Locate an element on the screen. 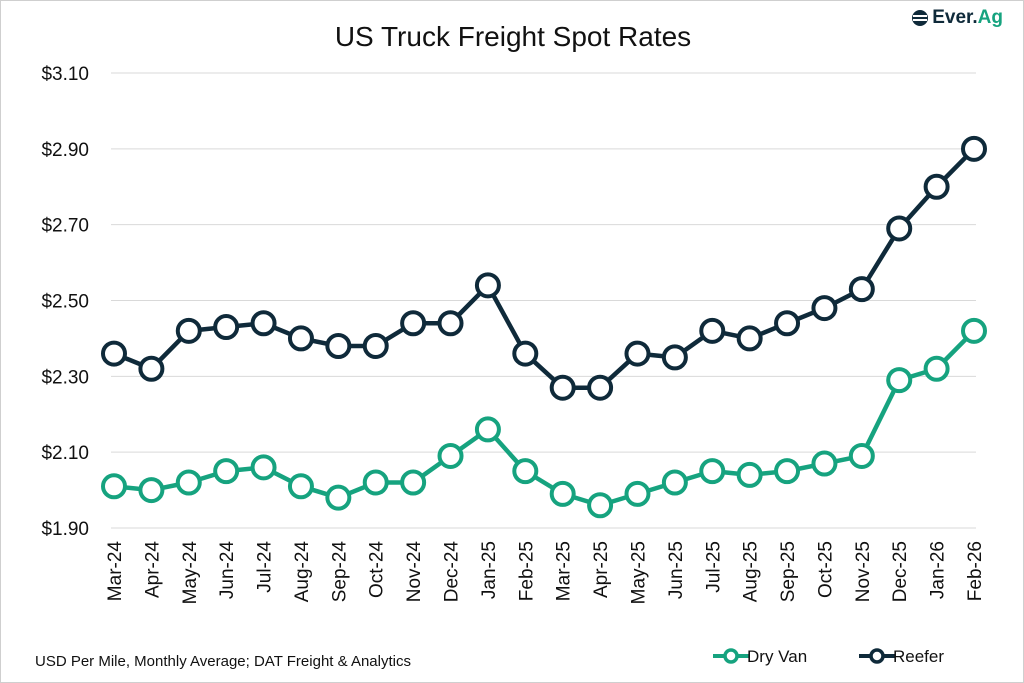 The height and width of the screenshot is (683, 1024). x-tick-label: Jun-25 is located at coordinates (676, 570).